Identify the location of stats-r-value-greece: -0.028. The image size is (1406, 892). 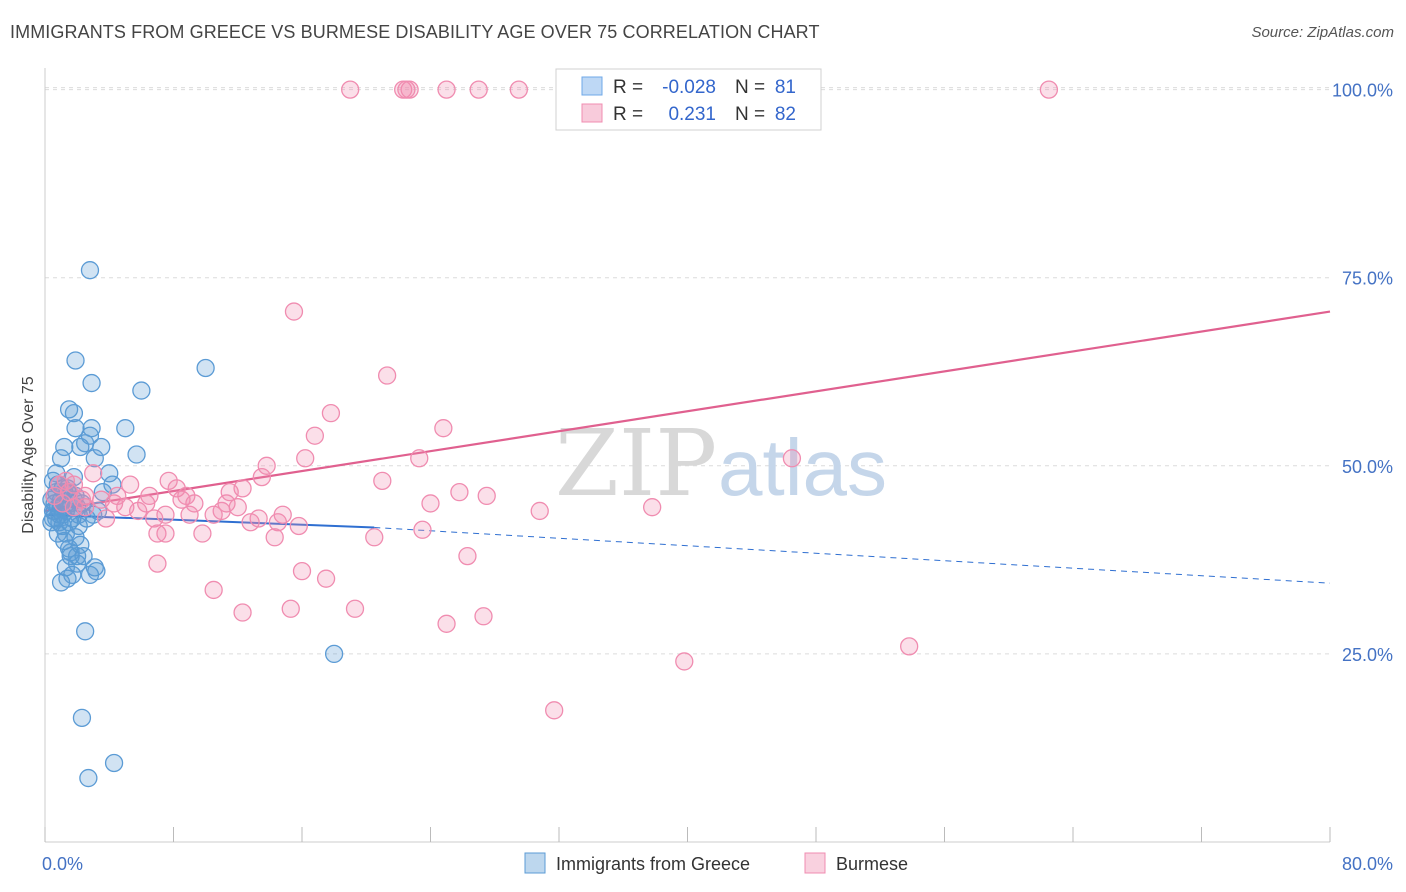
(689, 87).